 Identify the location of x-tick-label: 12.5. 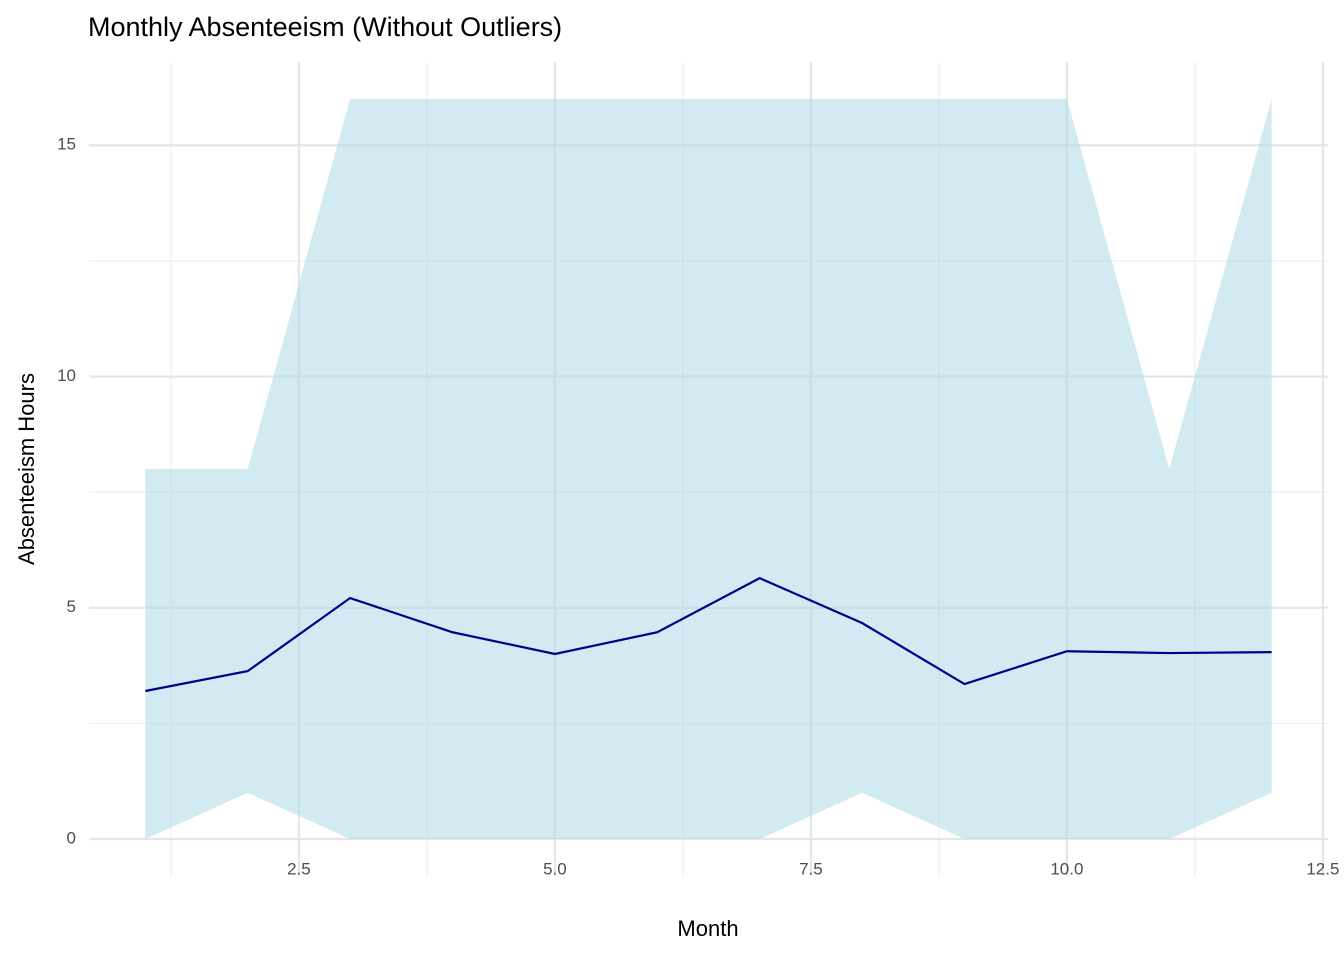
(1322, 868).